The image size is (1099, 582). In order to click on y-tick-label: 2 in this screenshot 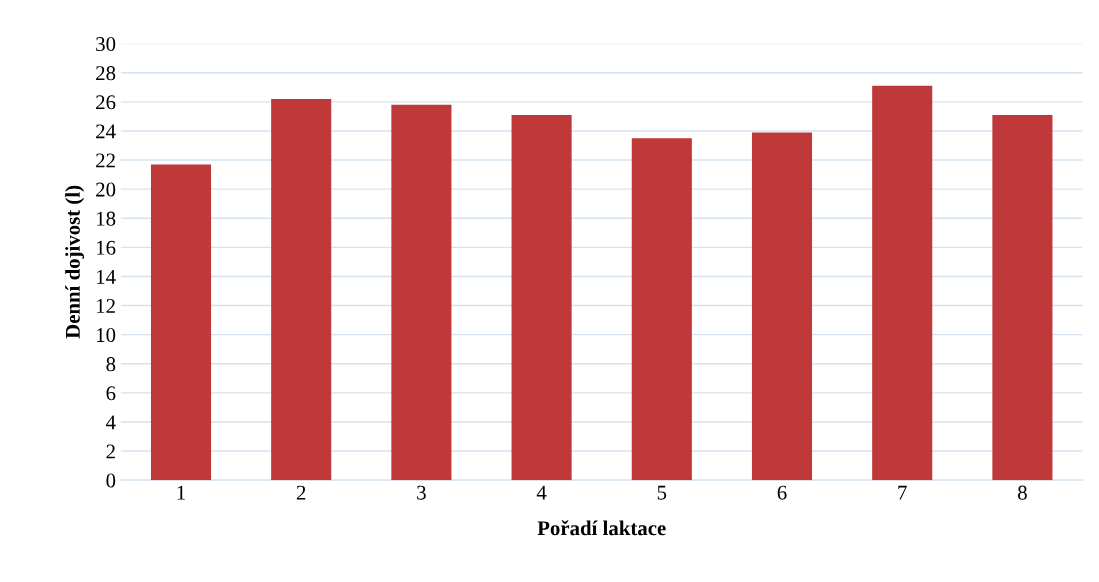, I will do `click(110, 451)`.